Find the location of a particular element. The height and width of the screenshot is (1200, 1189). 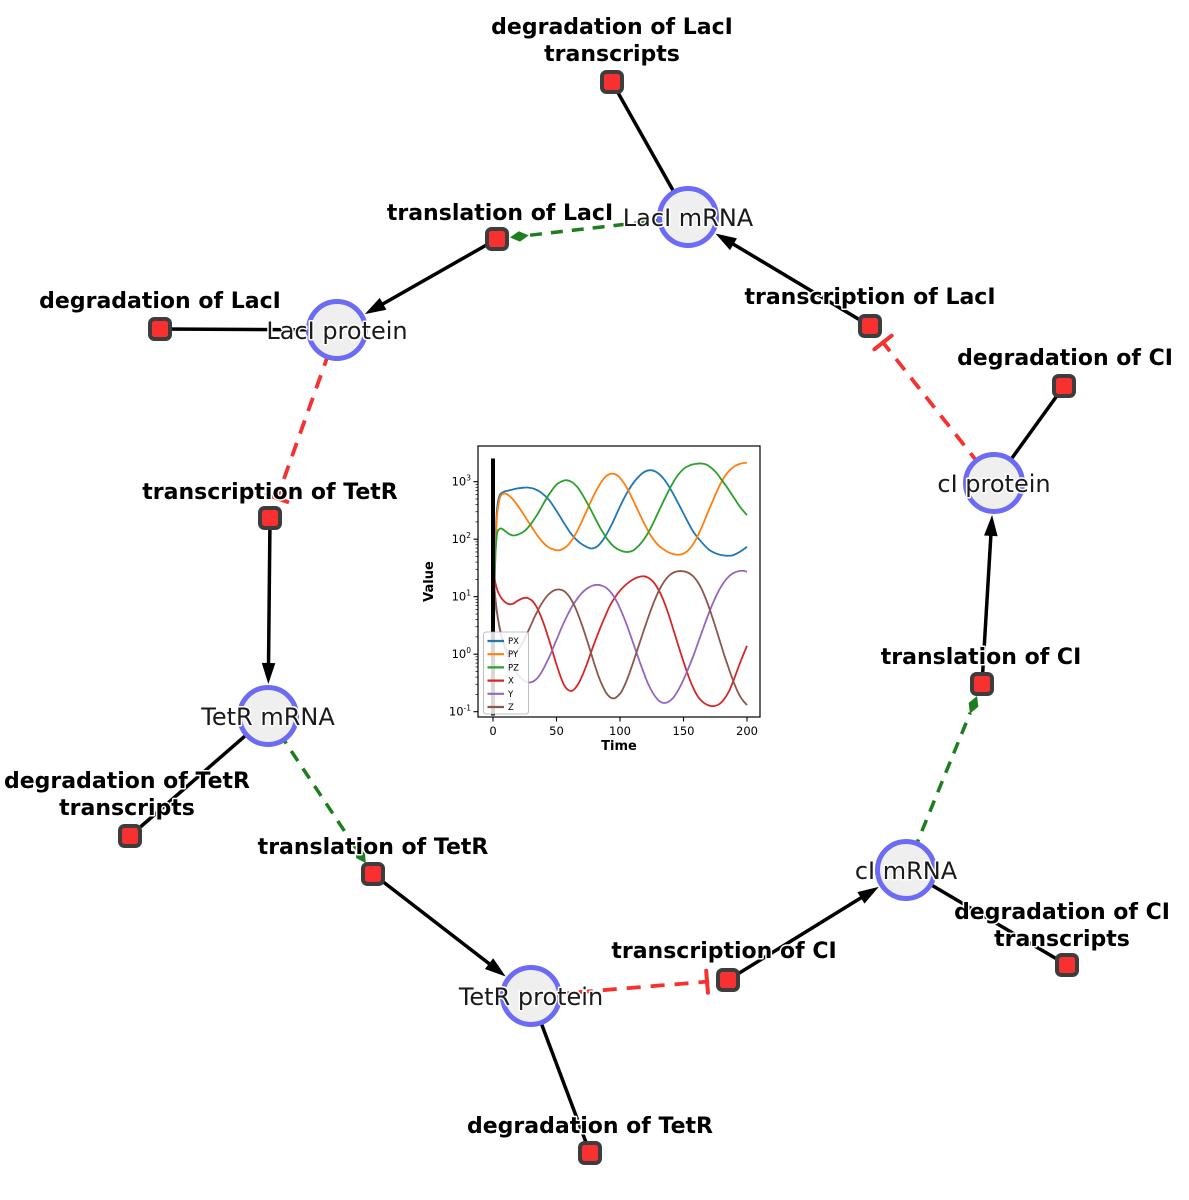

reaction-node-deg_tetr is located at coordinates (590, 1153).